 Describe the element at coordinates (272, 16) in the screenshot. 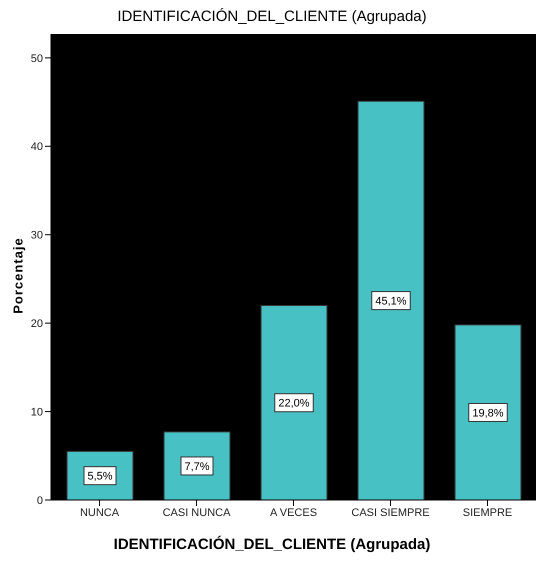

I see `chart-title: IDENTIFICACIÓN_DEL_CLIENTE (Agrupada)` at that location.